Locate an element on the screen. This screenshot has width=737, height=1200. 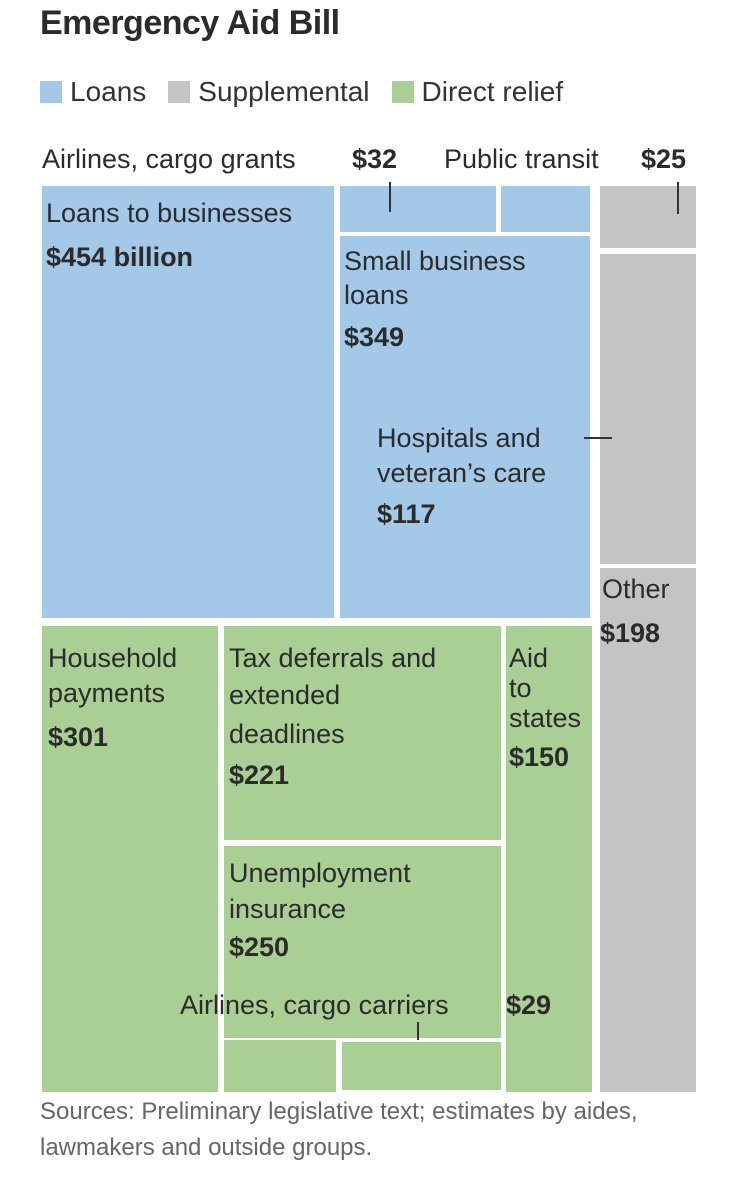
legend-label-loans: Loans is located at coordinates (108, 91).